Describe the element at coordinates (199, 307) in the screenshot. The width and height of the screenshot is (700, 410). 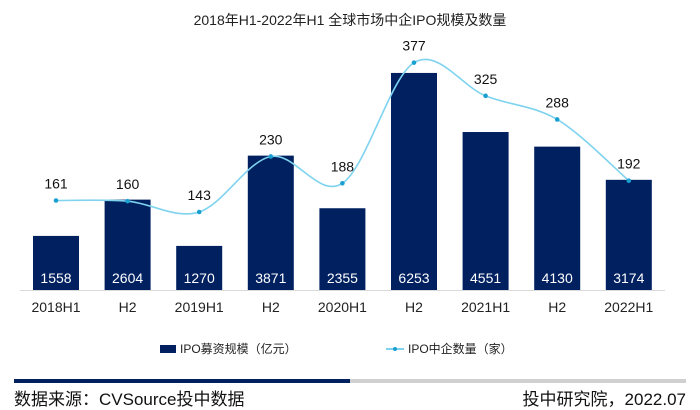
I see `x-tick-label: 2019H1` at that location.